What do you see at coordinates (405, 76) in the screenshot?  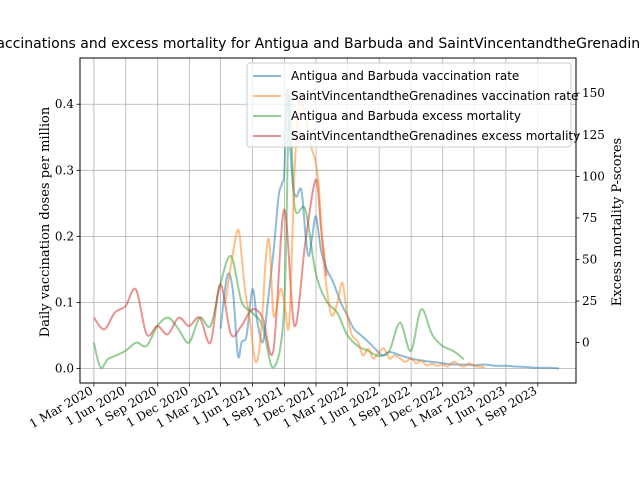 I see `legend-label: Antigua and Barbuda vaccination rate` at bounding box center [405, 76].